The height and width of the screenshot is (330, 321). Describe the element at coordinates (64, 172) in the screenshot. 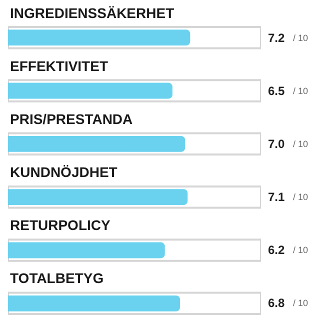

I see `y-tick-label: KUNDNÖJDHET` at that location.